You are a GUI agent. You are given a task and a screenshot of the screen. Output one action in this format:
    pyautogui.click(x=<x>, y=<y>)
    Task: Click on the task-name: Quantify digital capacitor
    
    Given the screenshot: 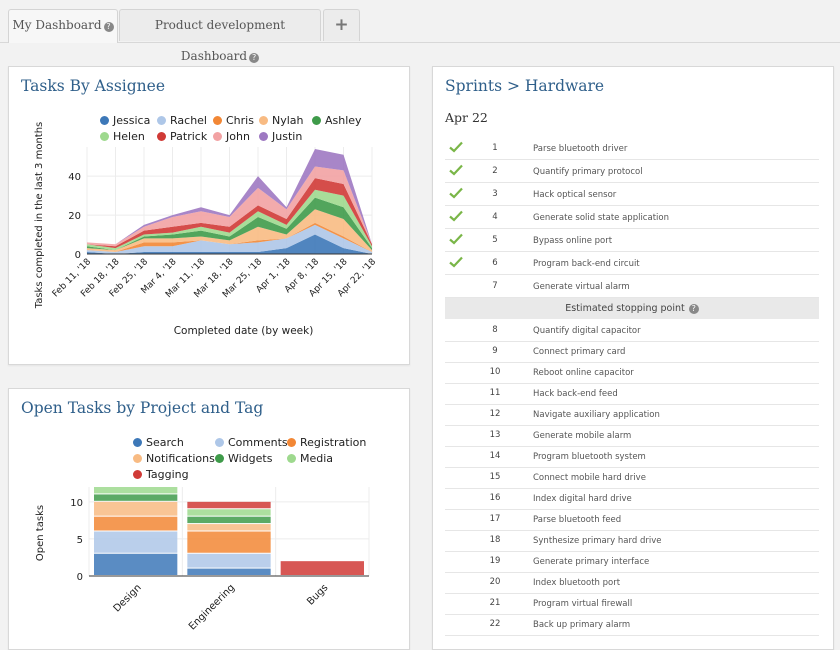 What is the action you would take?
    pyautogui.click(x=587, y=331)
    